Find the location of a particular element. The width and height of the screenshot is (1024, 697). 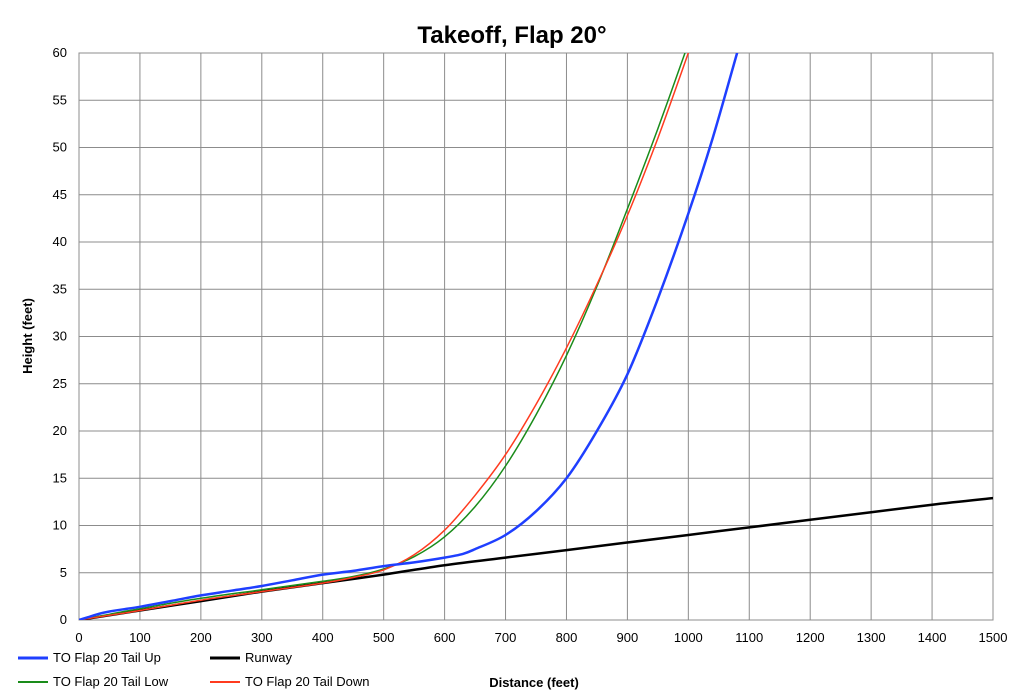

y-tick-label: 15 is located at coordinates (60, 477).